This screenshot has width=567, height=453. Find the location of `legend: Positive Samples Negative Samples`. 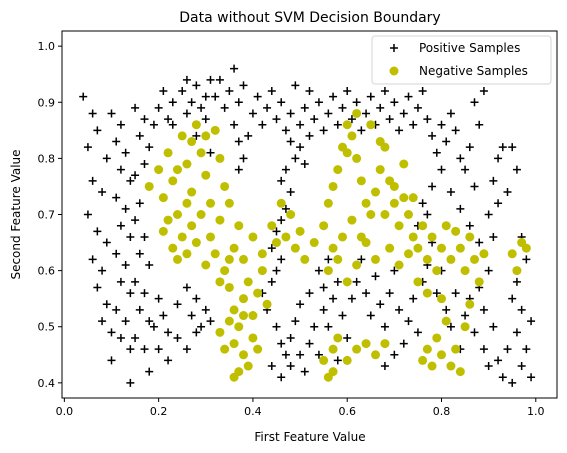

legend: Positive Samples Negative Samples is located at coordinates (461, 60).